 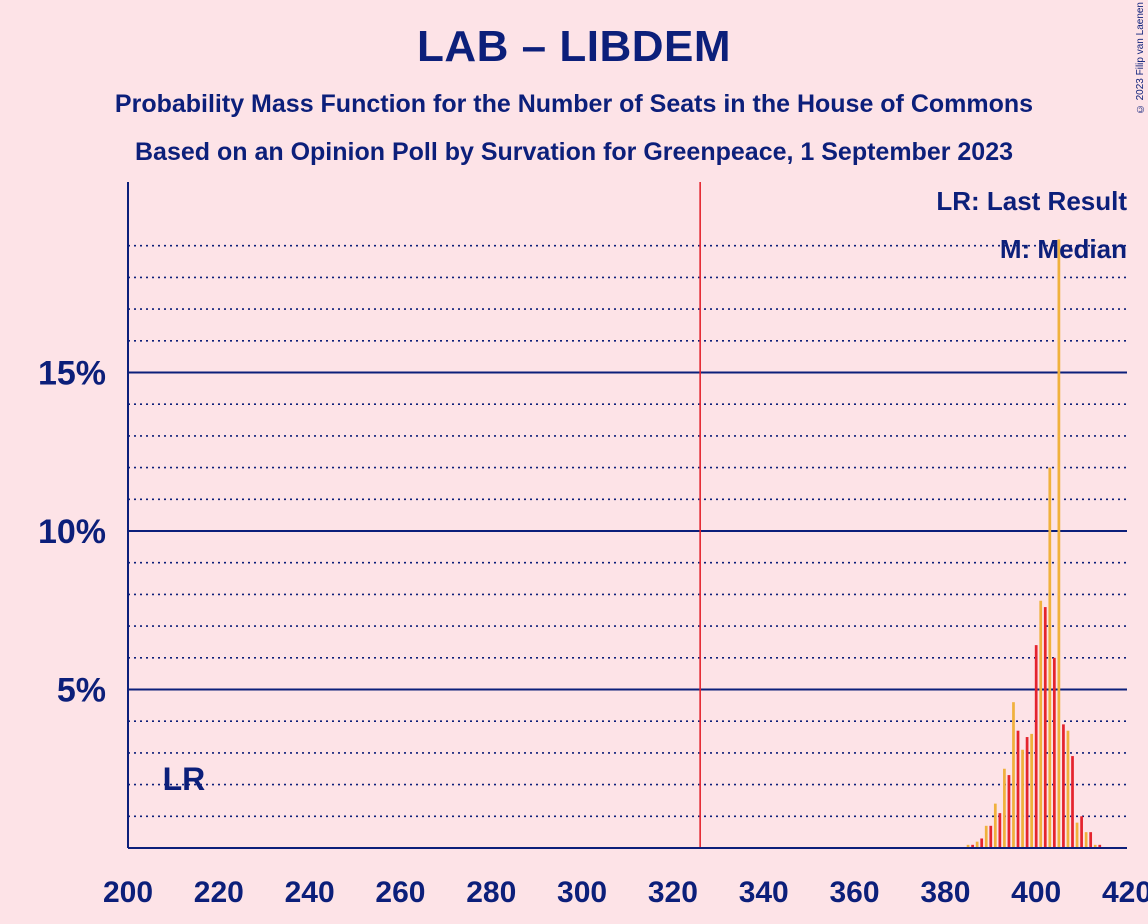 I want to click on x-tick-label: 400, so click(x=1036, y=892).